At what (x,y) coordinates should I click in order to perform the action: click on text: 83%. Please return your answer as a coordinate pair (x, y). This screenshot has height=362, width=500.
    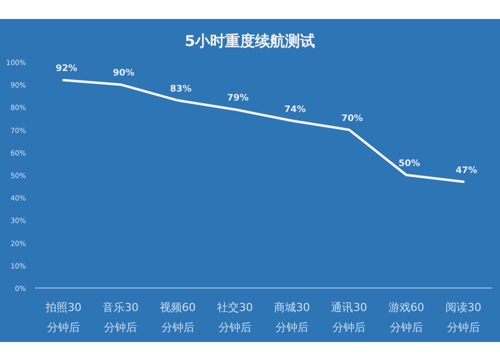
    Looking at the image, I should click on (181, 89).